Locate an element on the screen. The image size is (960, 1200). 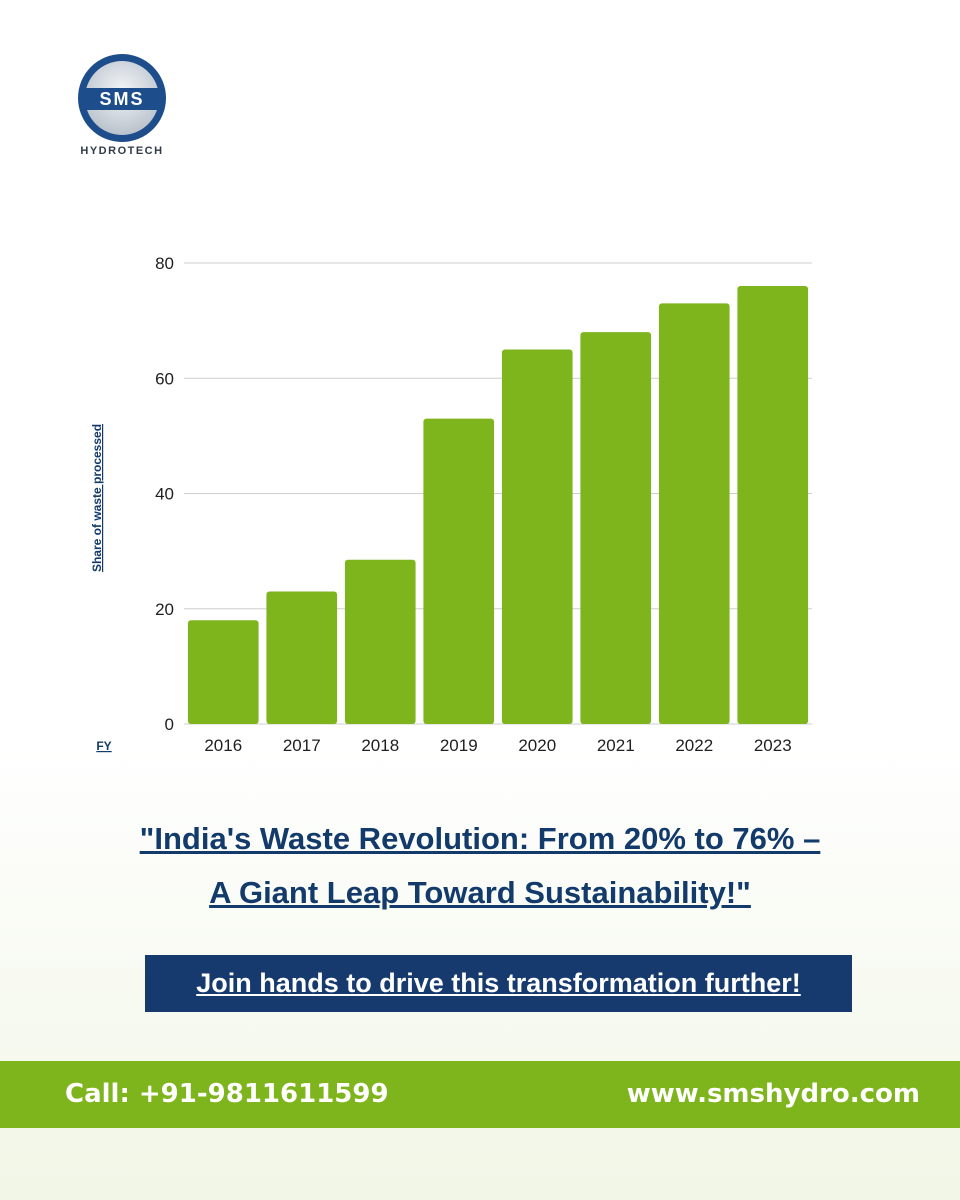
y-axis-ticks: 0 20 40 60 80 is located at coordinates (164, 494).